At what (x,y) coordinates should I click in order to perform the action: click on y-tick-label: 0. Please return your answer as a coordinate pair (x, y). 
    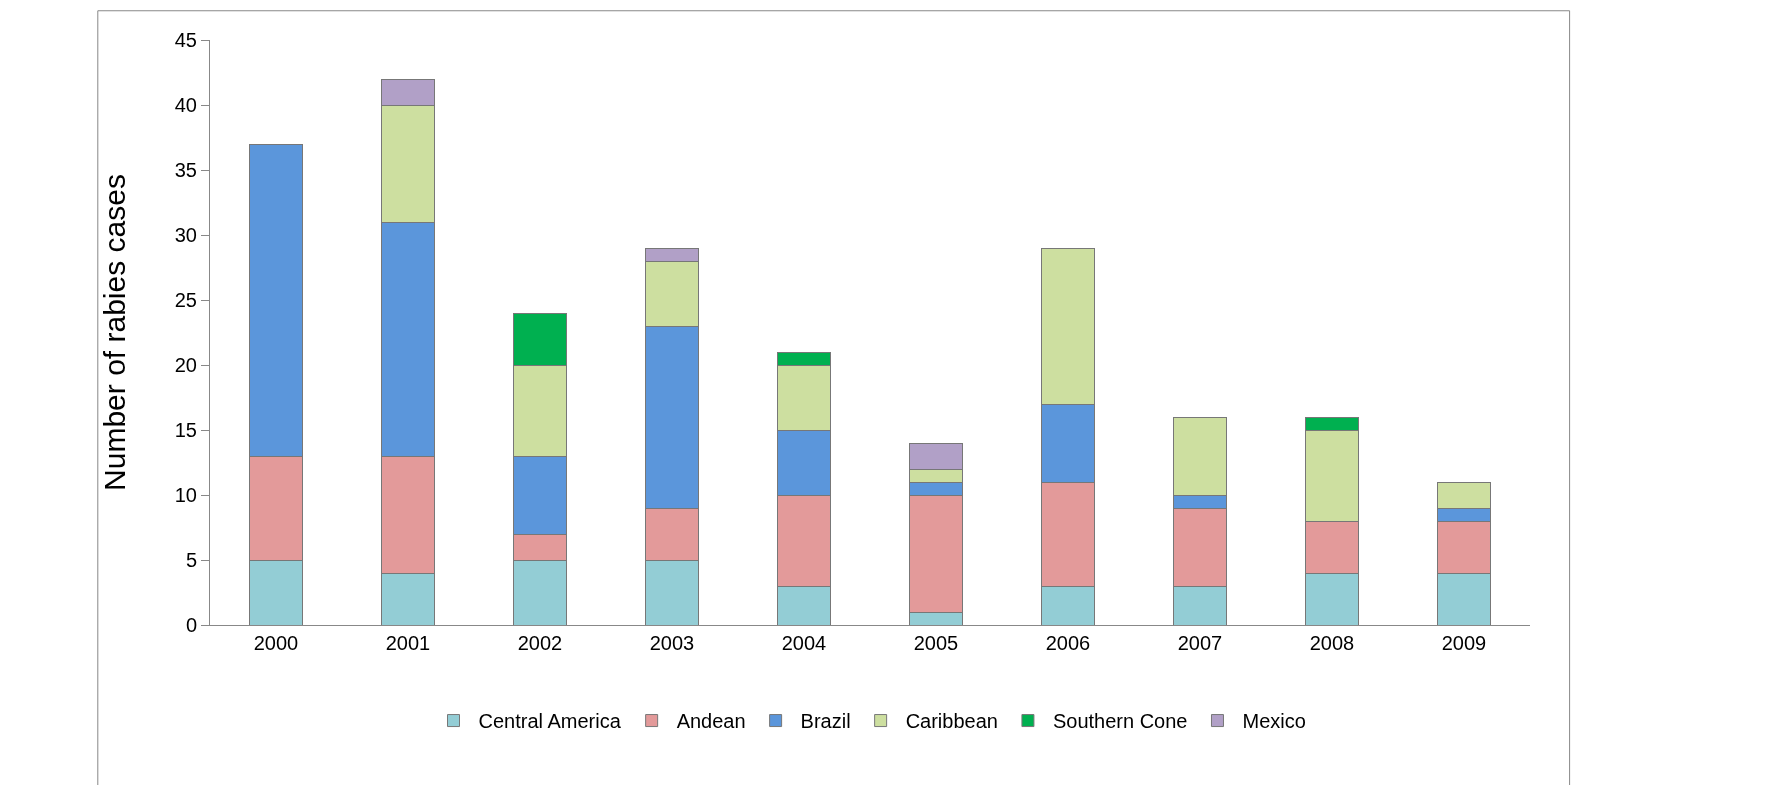
    Looking at the image, I should click on (191, 625).